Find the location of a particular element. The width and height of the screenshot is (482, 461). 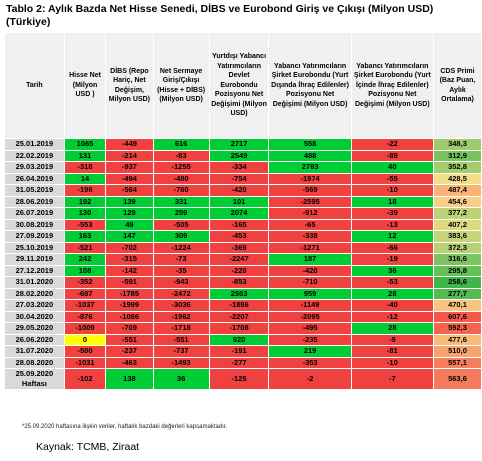

net-cell: 616 is located at coordinates (181, 144).